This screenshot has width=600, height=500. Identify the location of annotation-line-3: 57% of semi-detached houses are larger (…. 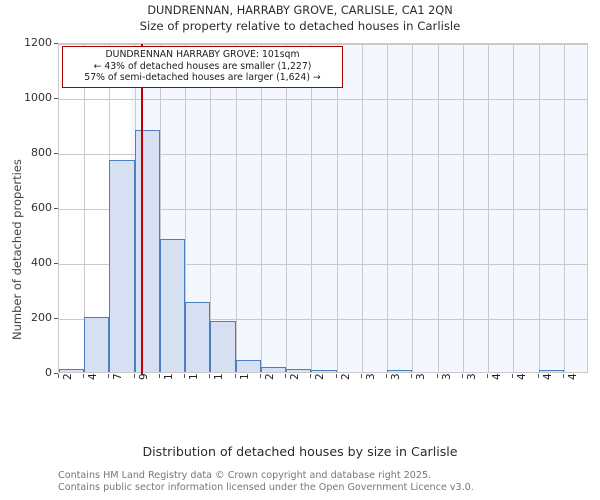
(202, 77).